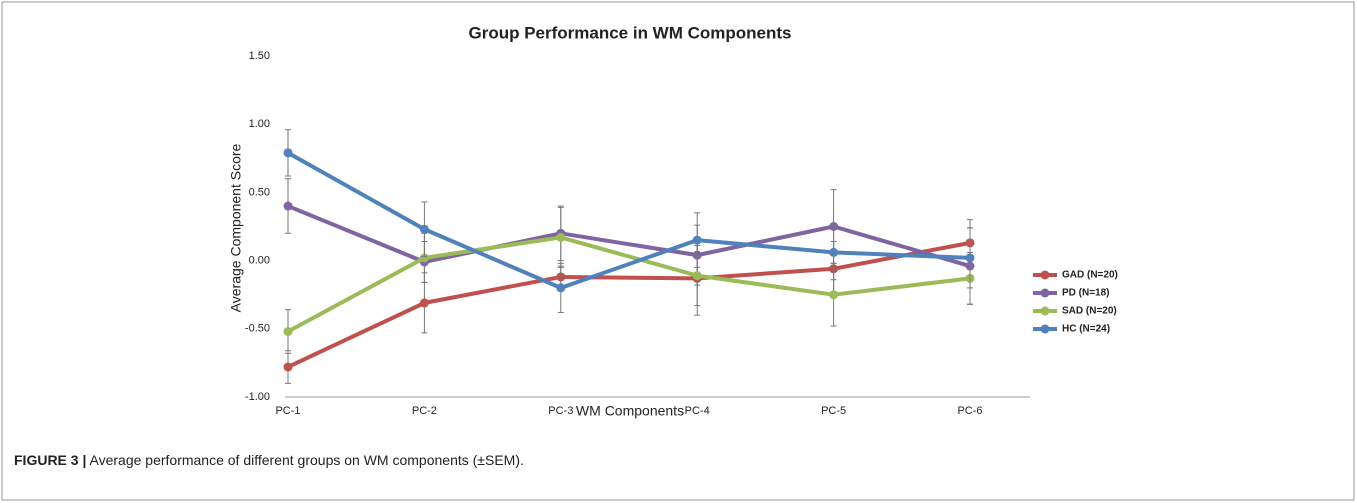  Describe the element at coordinates (969, 411) in the screenshot. I see `x-tick-label: PC-6` at that location.